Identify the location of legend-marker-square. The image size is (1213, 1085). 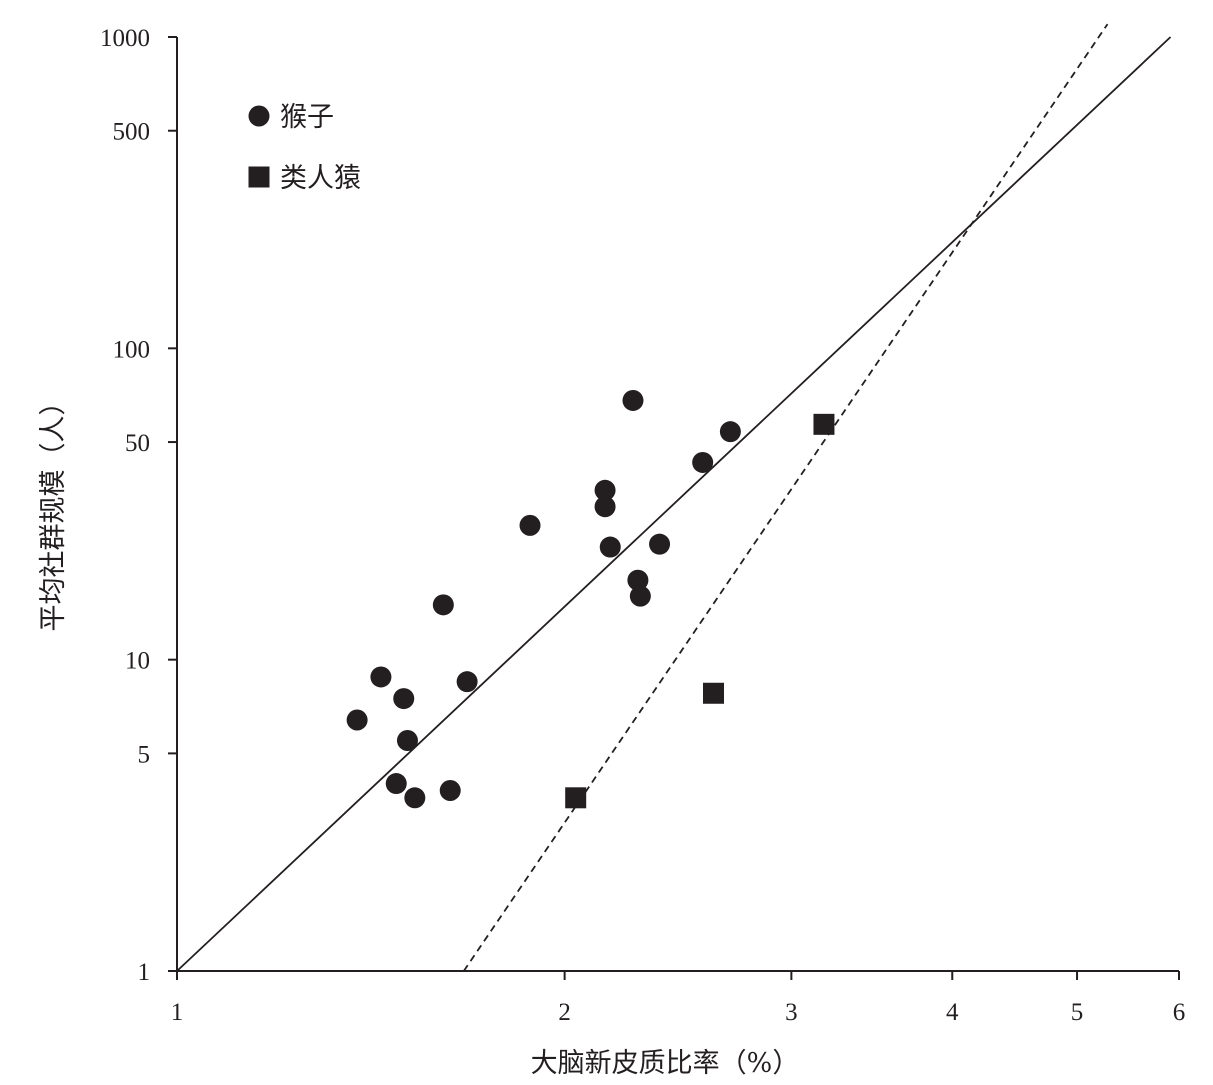
(259, 177).